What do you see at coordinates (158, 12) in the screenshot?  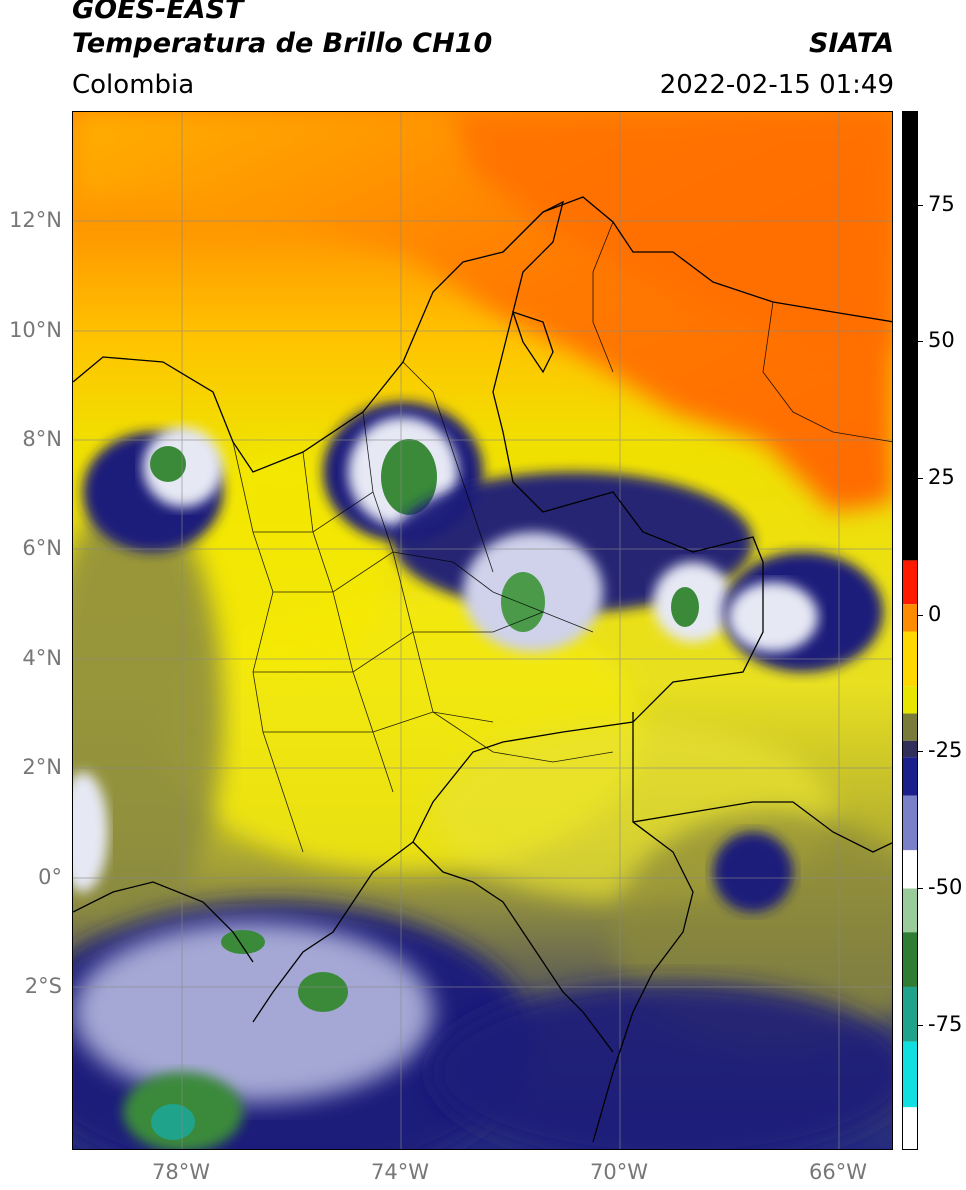 I see `satellite-title: GOES-EAST` at bounding box center [158, 12].